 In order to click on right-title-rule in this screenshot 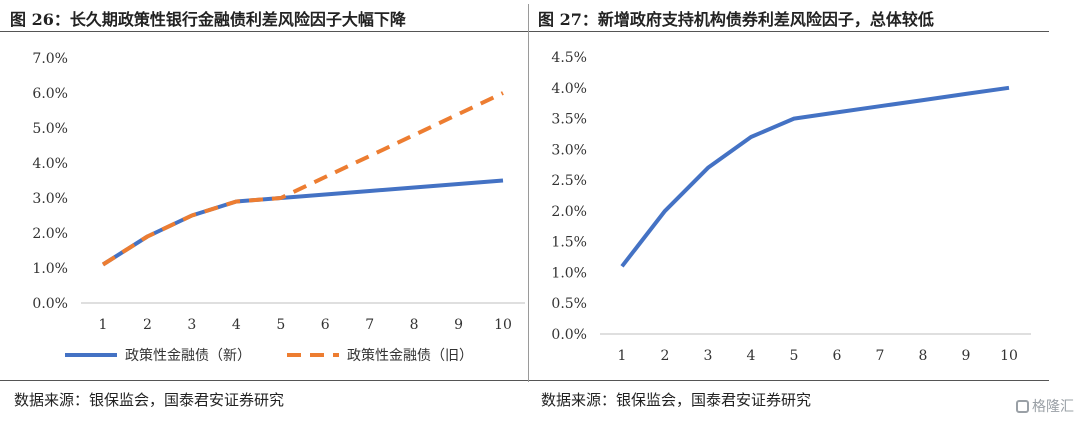, I will do `click(789, 31)`.